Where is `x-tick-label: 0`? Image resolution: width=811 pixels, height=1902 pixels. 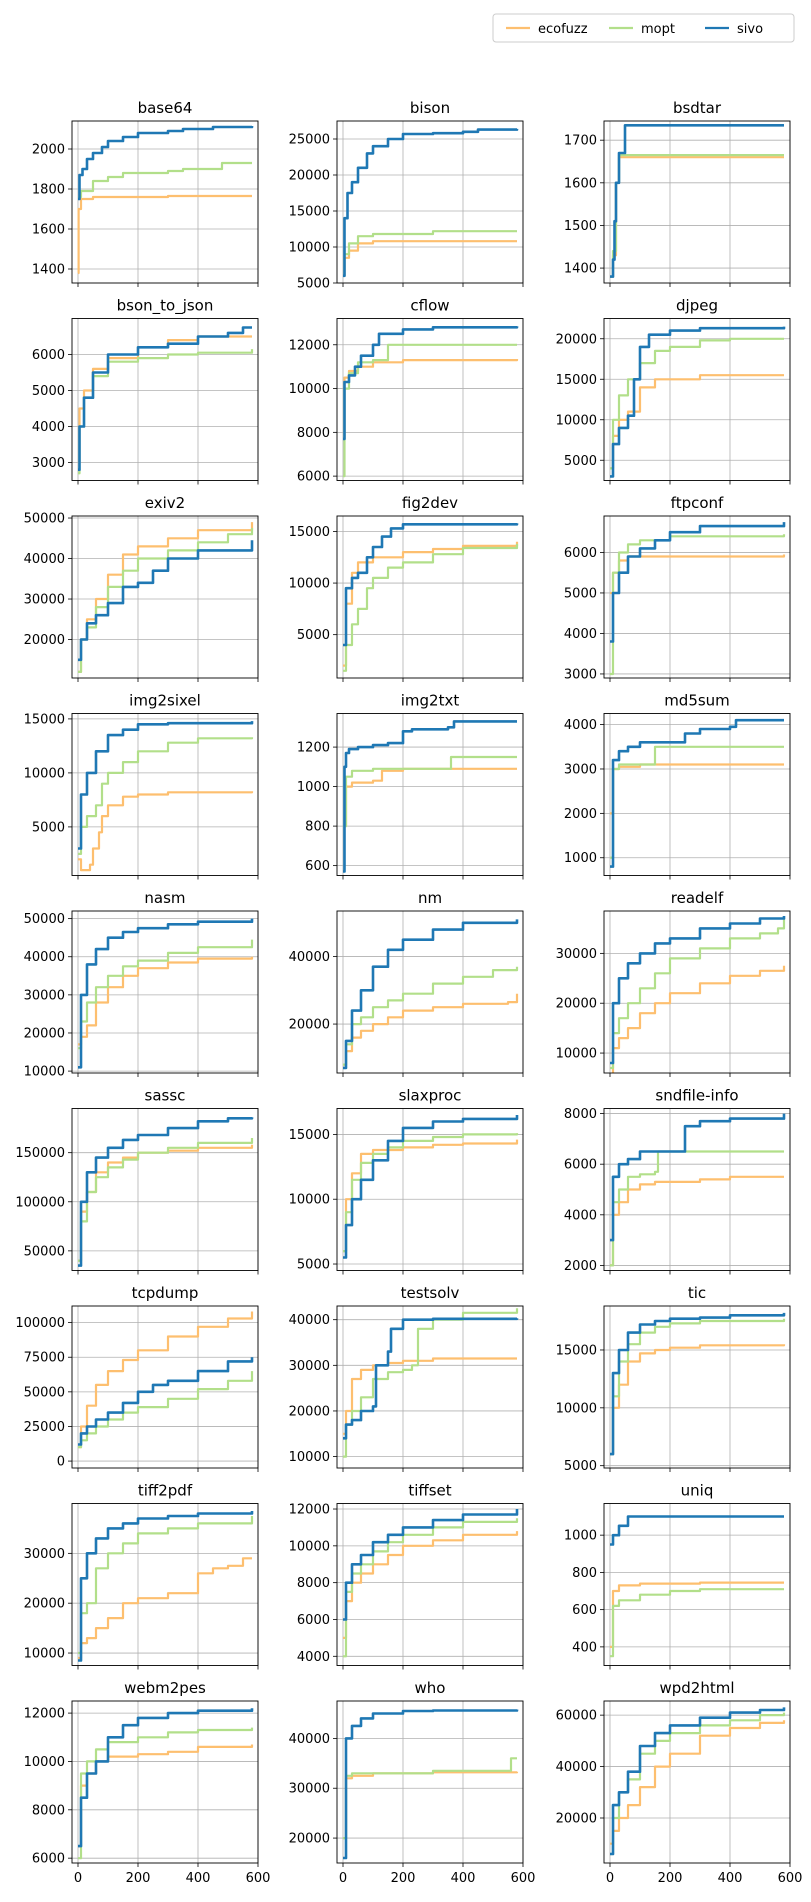 x-tick-label: 0 is located at coordinates (78, 1878).